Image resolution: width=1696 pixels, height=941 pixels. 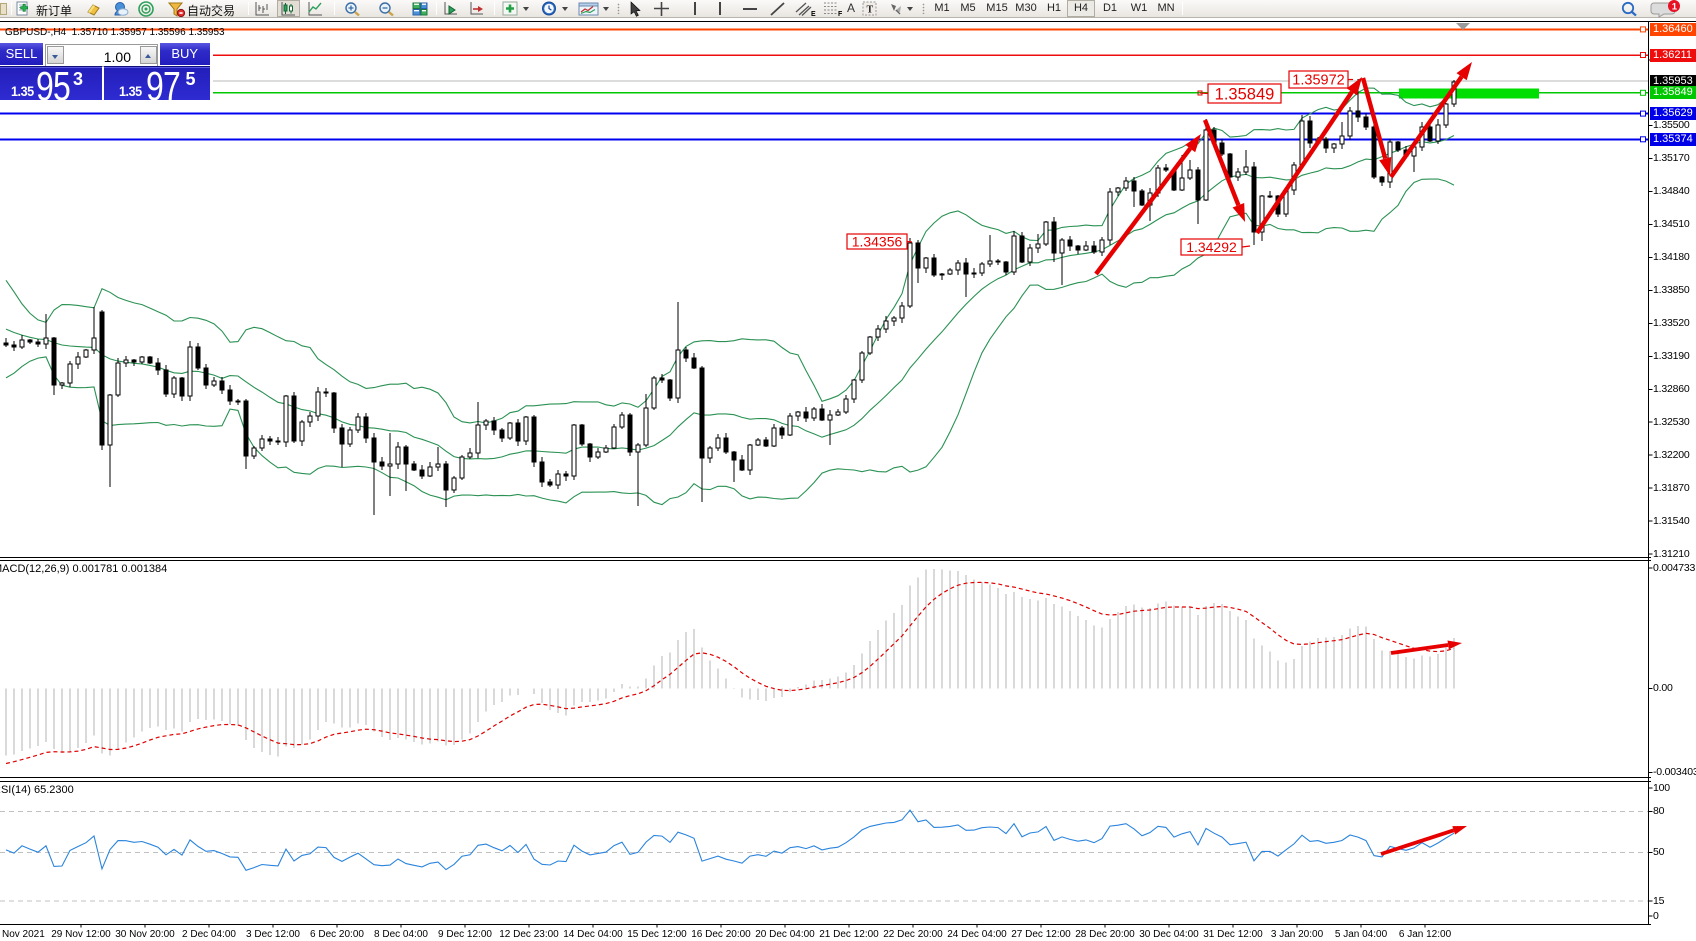 What do you see at coordinates (1245, 94) in the screenshot?
I see `svg-text: 1.35849` at bounding box center [1245, 94].